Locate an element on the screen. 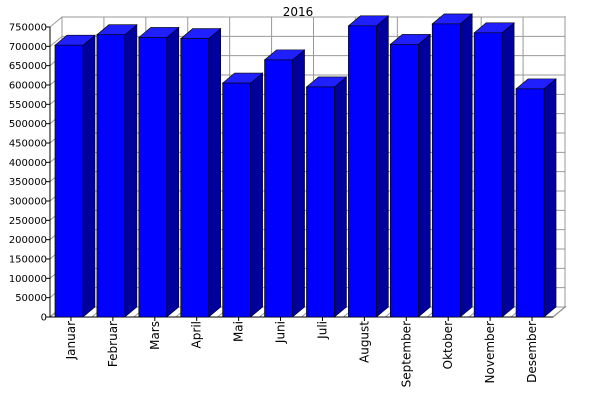 The width and height of the screenshot is (600, 400). x-tick-label: Januar is located at coordinates (71, 340).